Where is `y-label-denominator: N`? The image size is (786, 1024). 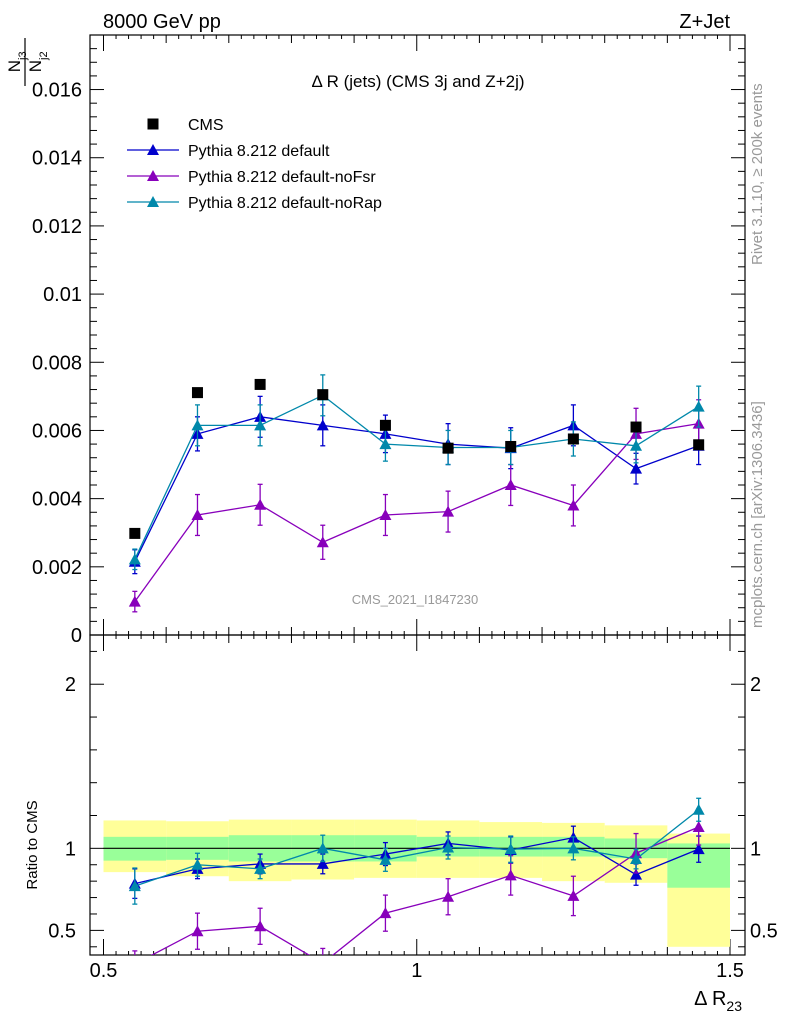 y-label-denominator: N is located at coordinates (35, 66).